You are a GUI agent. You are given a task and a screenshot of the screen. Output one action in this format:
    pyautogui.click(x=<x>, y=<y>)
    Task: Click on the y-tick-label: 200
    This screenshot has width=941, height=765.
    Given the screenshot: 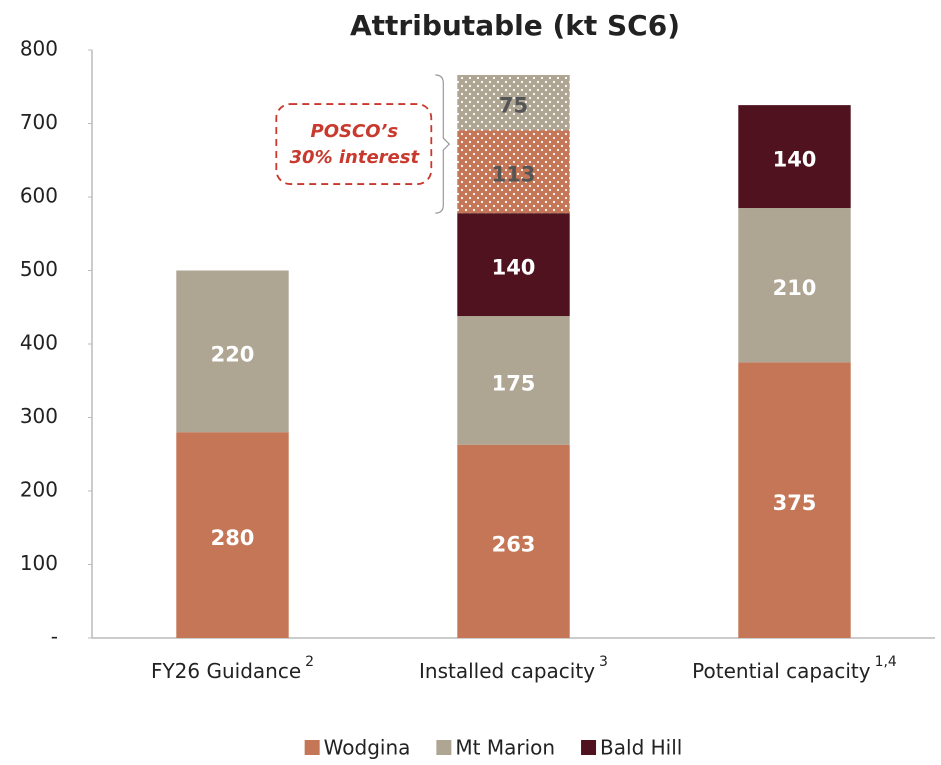 What is the action you would take?
    pyautogui.click(x=39, y=490)
    